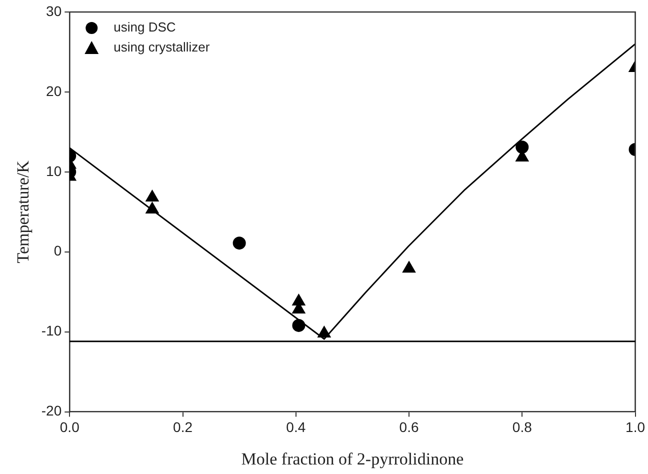  I want to click on y-tick-label: 0, so click(58, 250).